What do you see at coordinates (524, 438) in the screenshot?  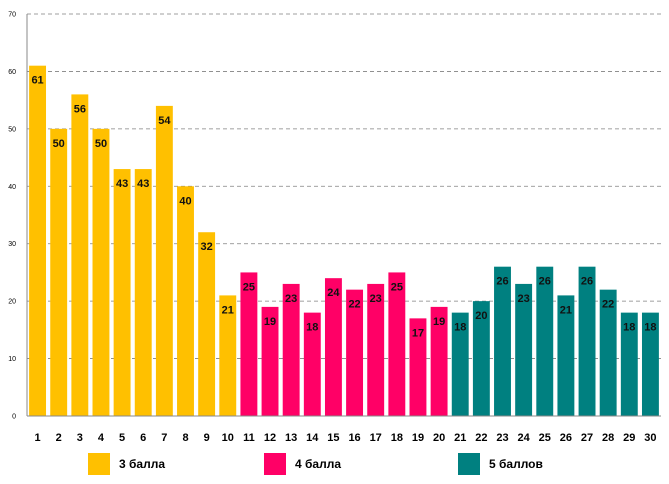 I see `x-tick-label: 24` at bounding box center [524, 438].